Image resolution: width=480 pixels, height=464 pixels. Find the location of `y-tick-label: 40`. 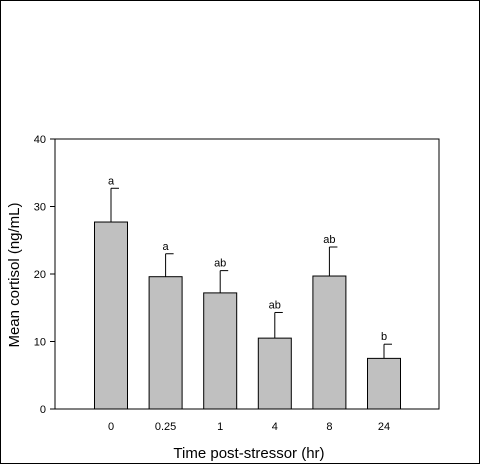

y-tick-label: 40 is located at coordinates (40, 140).